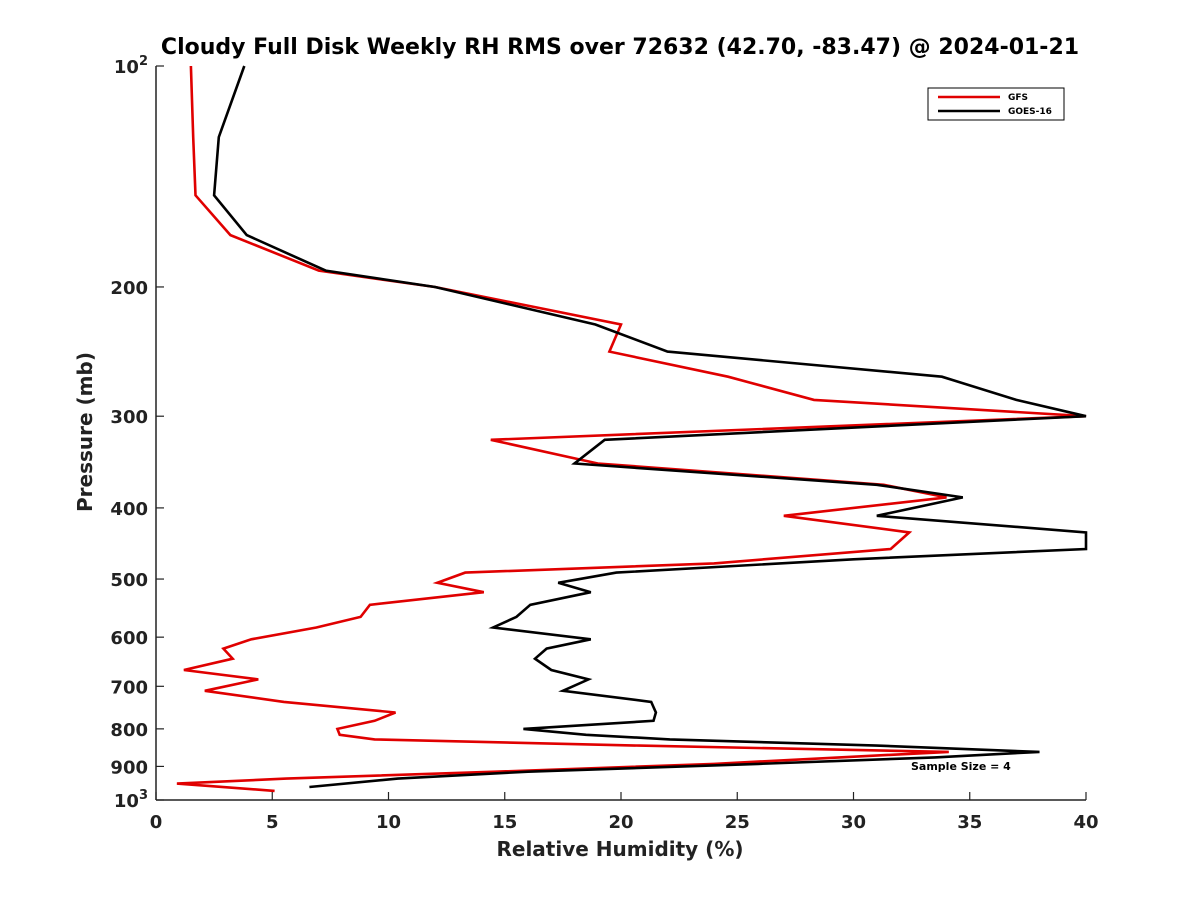 This screenshot has height=900, width=1200. What do you see at coordinates (156, 822) in the screenshot?
I see `x-tick-label: 0` at bounding box center [156, 822].